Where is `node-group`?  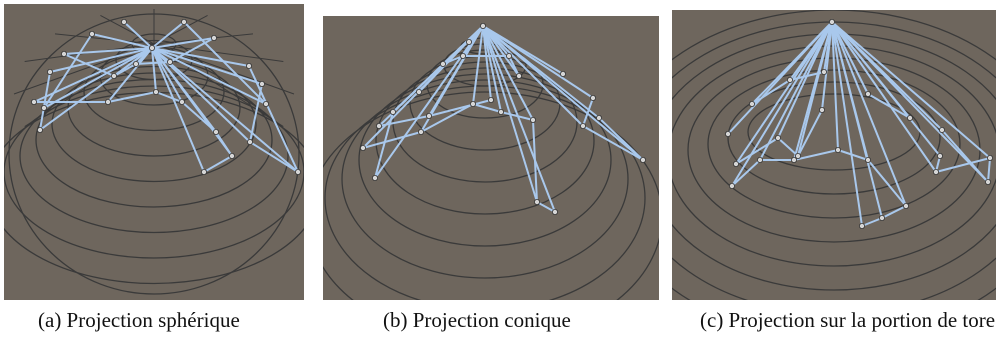 node-group is located at coordinates (165, 96).